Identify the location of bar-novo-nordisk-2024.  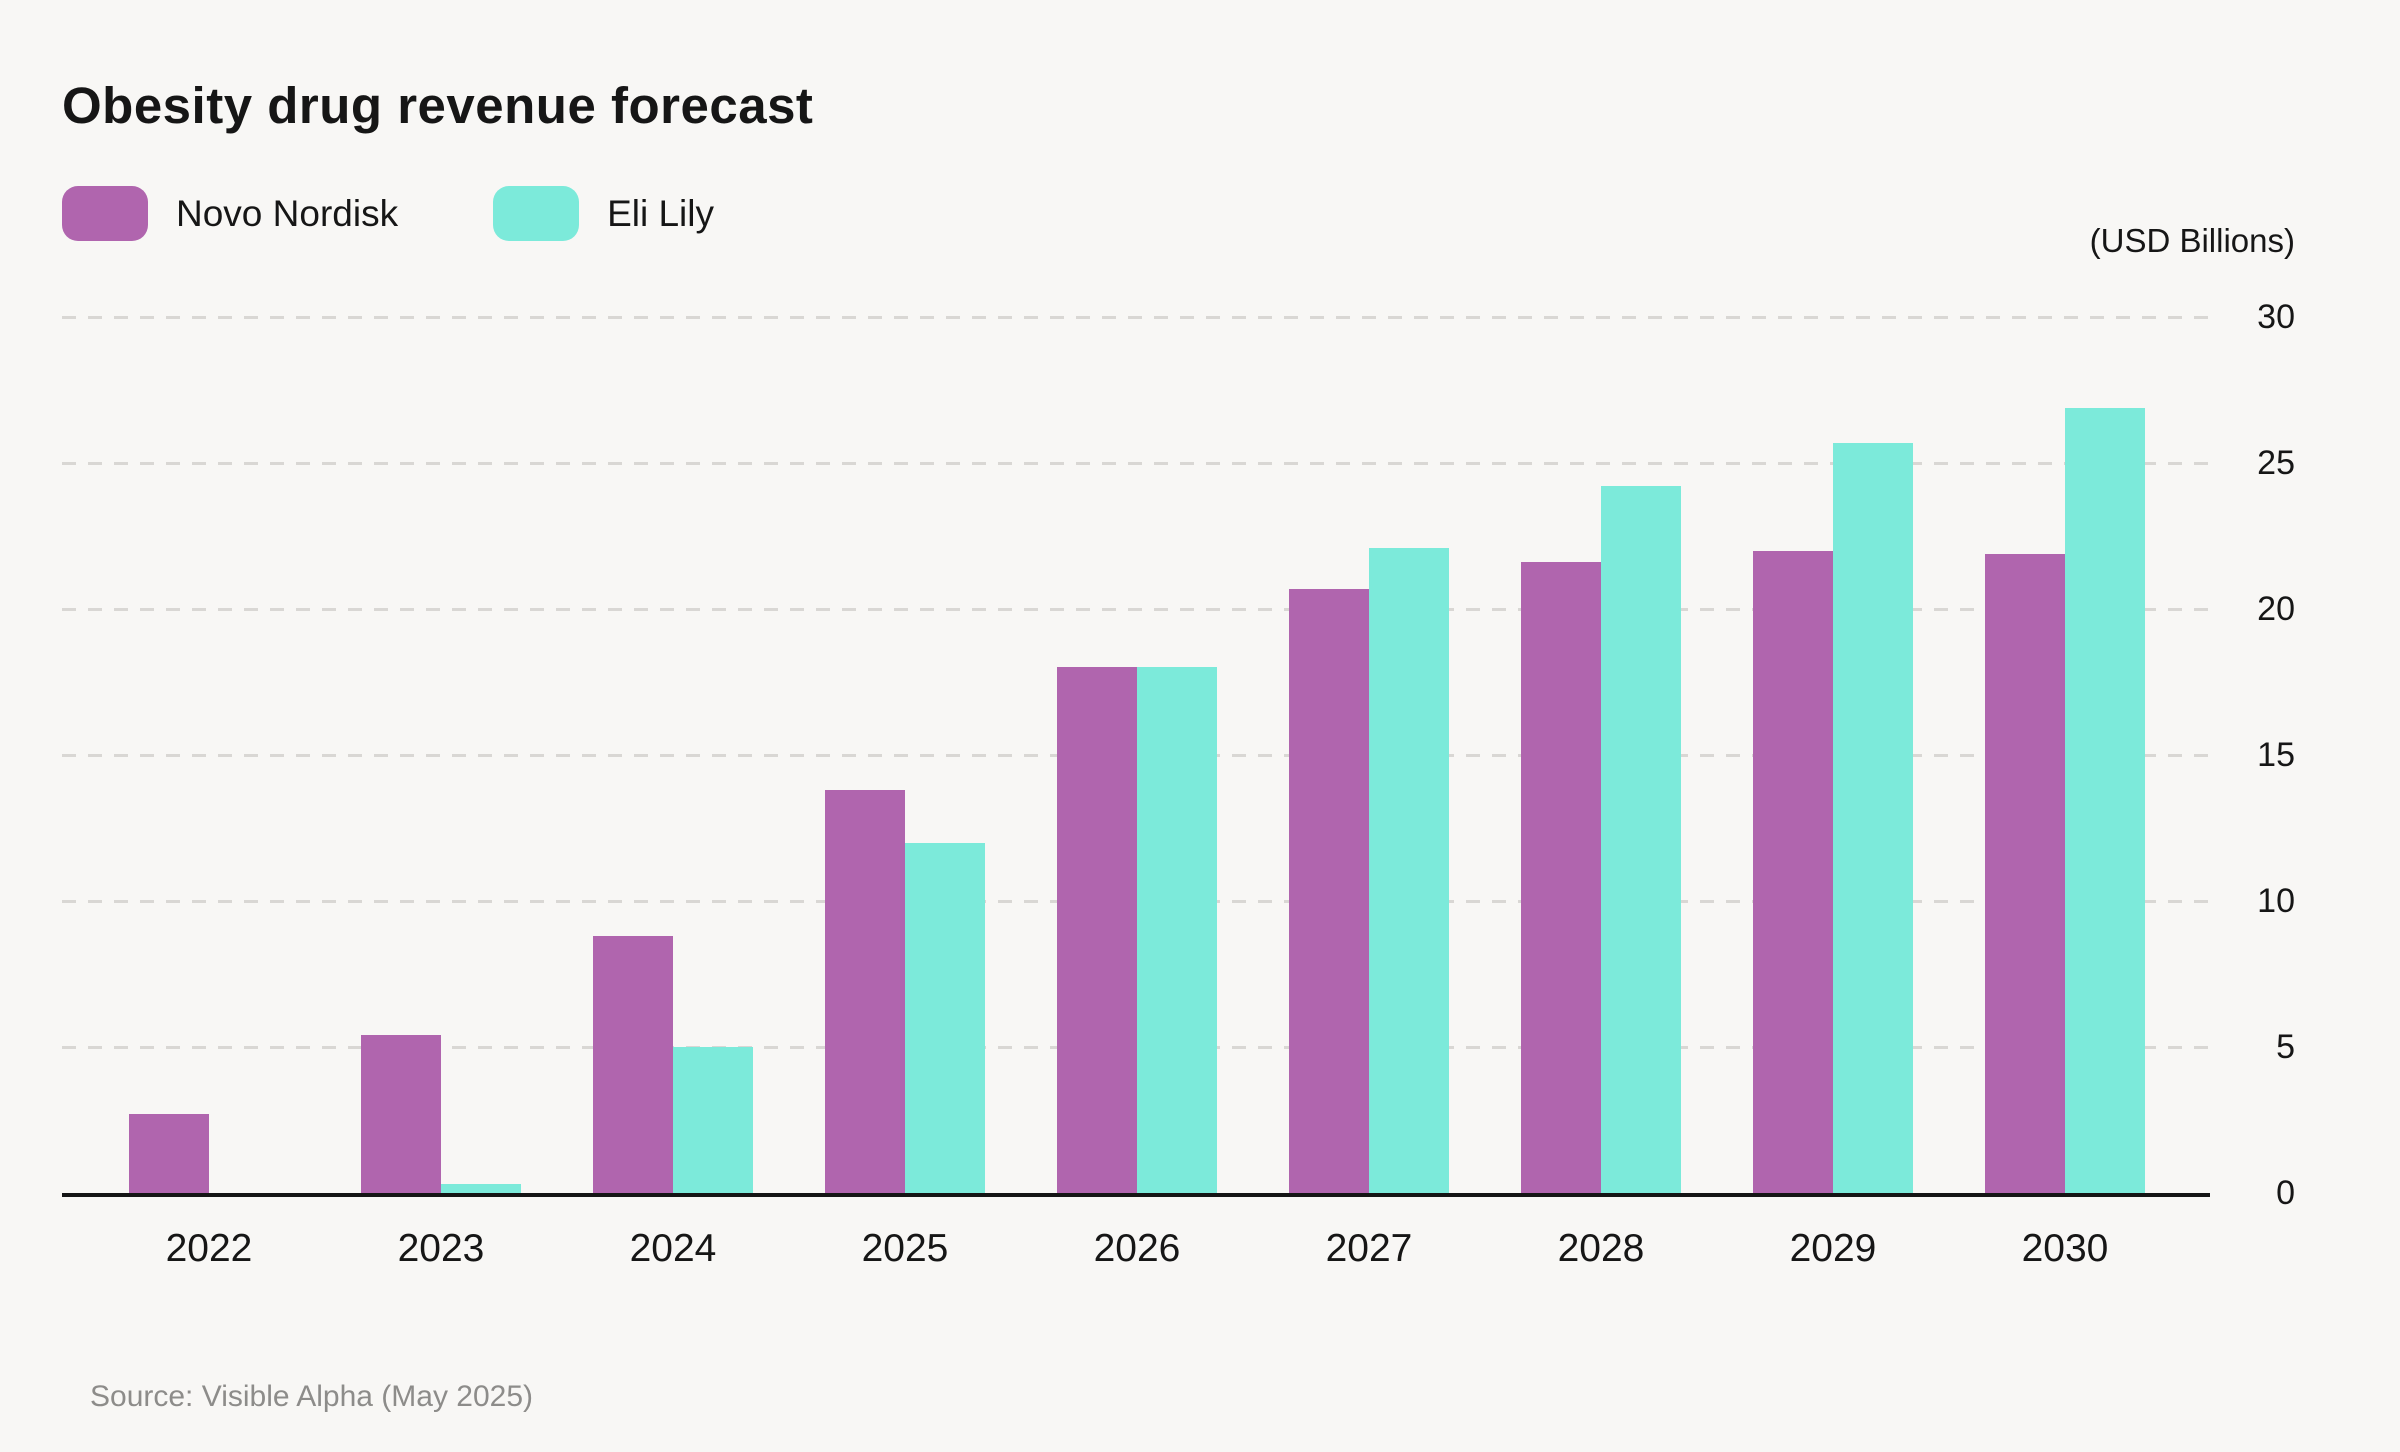
(633, 1064).